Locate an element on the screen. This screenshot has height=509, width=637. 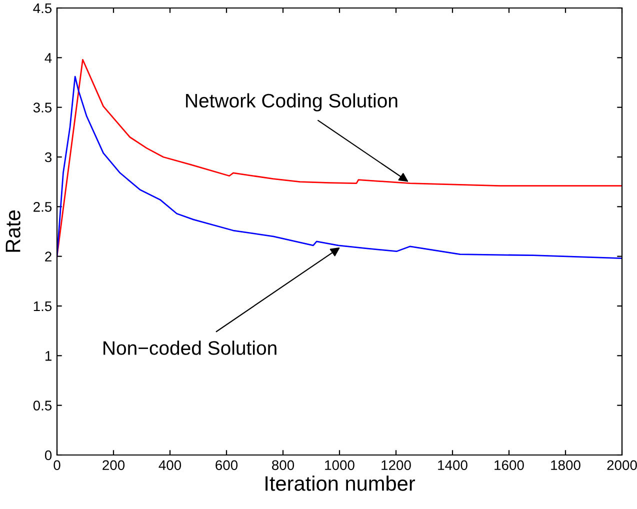
x-tick-label: 1600 is located at coordinates (509, 465).